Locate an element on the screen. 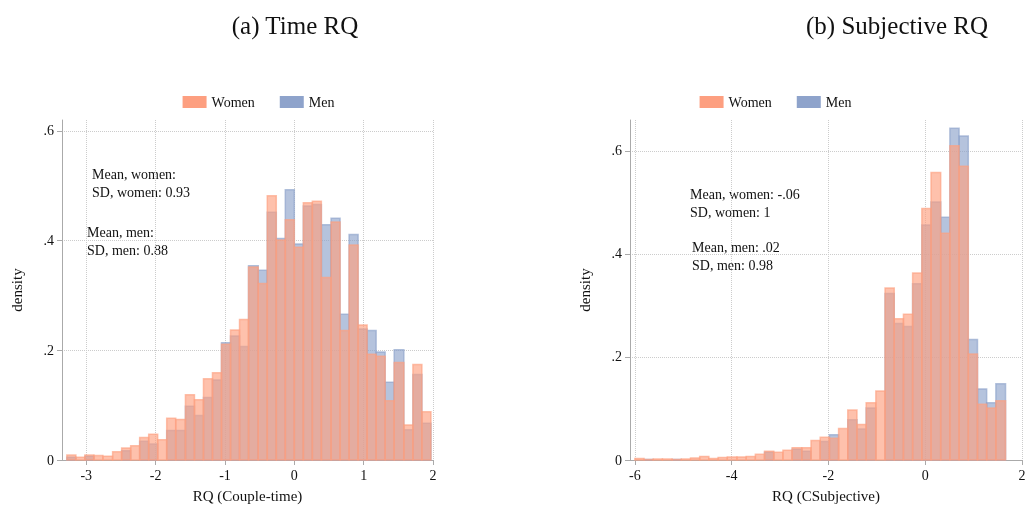 The height and width of the screenshot is (513, 1035). annotation: Mean, women: SD, women: 0.93 is located at coordinates (141, 183).